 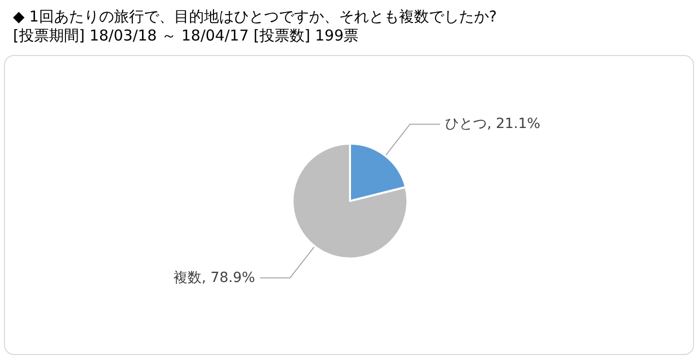 What do you see at coordinates (186, 35) in the screenshot?
I see `chart-subtitle: [投票期間] 18/03/18 ～ 18/04/17 [投票数] 199票` at bounding box center [186, 35].